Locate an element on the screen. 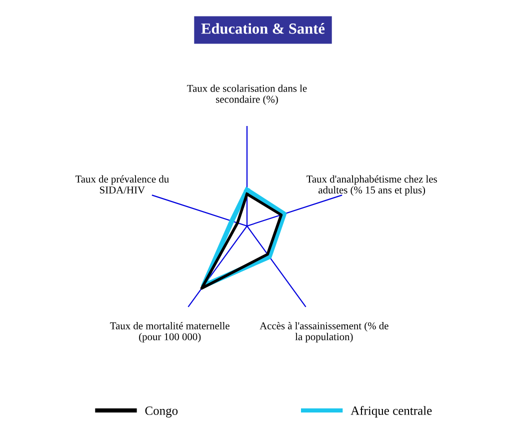 The width and height of the screenshot is (509, 442). spoke-label: Taux de scolarisation dans le secondaire (%) is located at coordinates (247, 94).